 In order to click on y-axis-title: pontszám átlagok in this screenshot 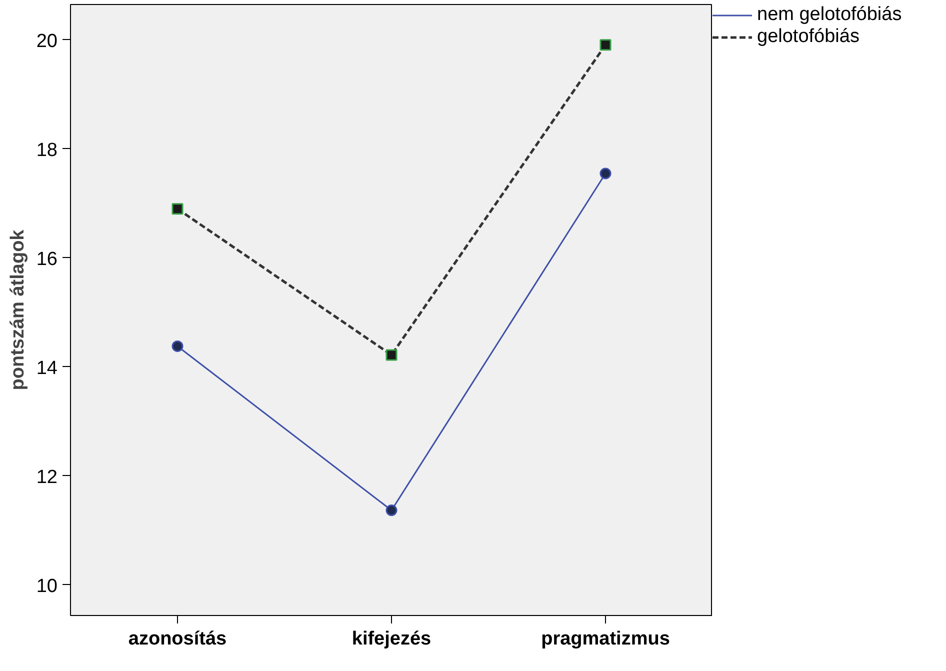, I will do `click(17, 309)`.